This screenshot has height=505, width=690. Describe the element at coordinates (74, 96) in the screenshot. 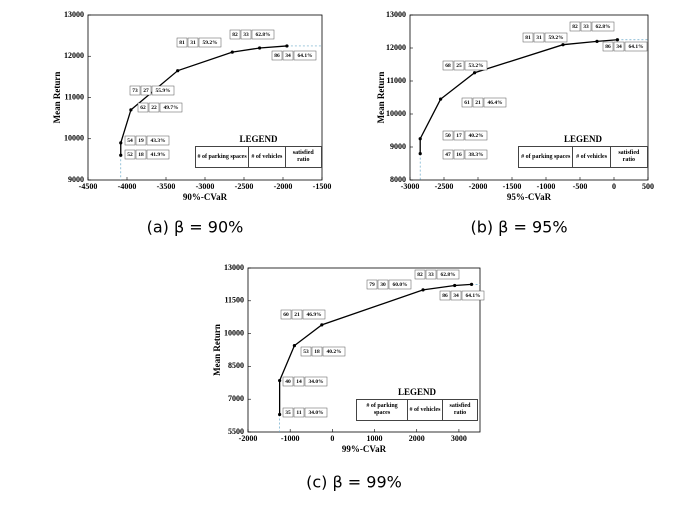

I see `y-tick-label: 11000` at that location.